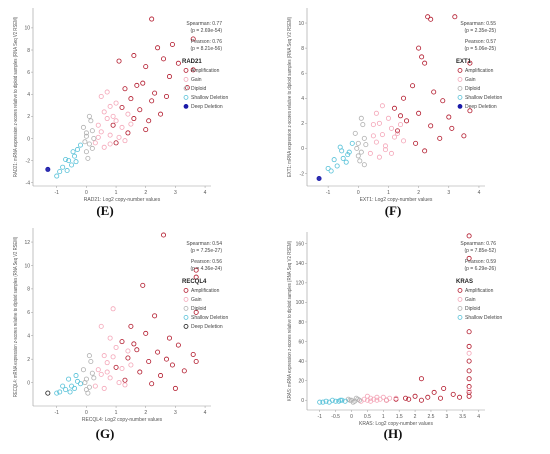 This screenshot has height=454, width=550. Describe the element at coordinates (186, 106) in the screenshot. I see `legend-marker-deep-deletion` at that location.